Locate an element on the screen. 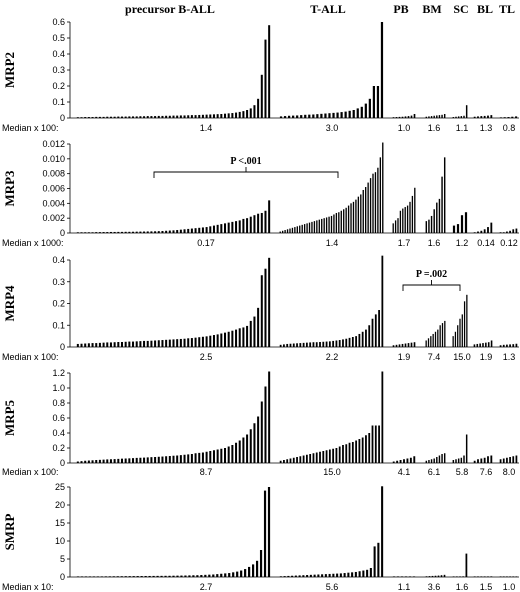  y-tick-label: 0.8 is located at coordinates (58, 403).